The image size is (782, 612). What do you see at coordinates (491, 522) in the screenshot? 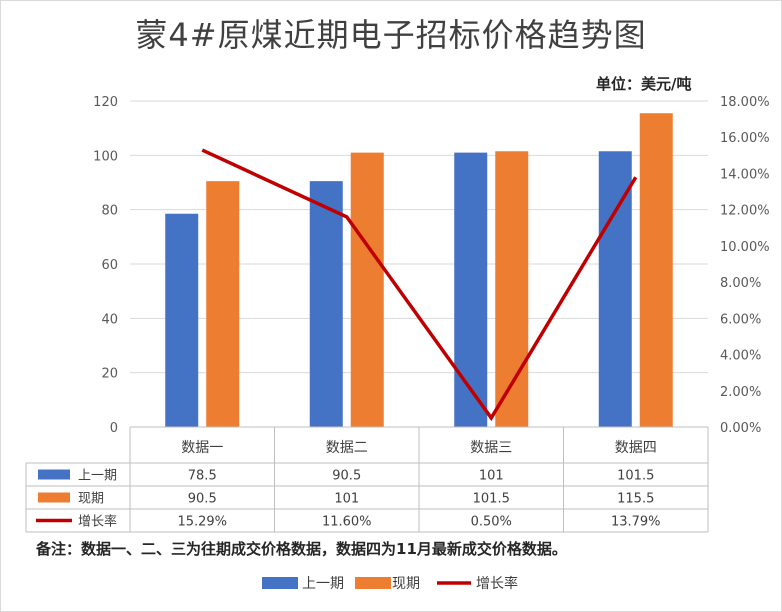
I see `table-value-增长率-数据三: 0.50%` at bounding box center [491, 522].